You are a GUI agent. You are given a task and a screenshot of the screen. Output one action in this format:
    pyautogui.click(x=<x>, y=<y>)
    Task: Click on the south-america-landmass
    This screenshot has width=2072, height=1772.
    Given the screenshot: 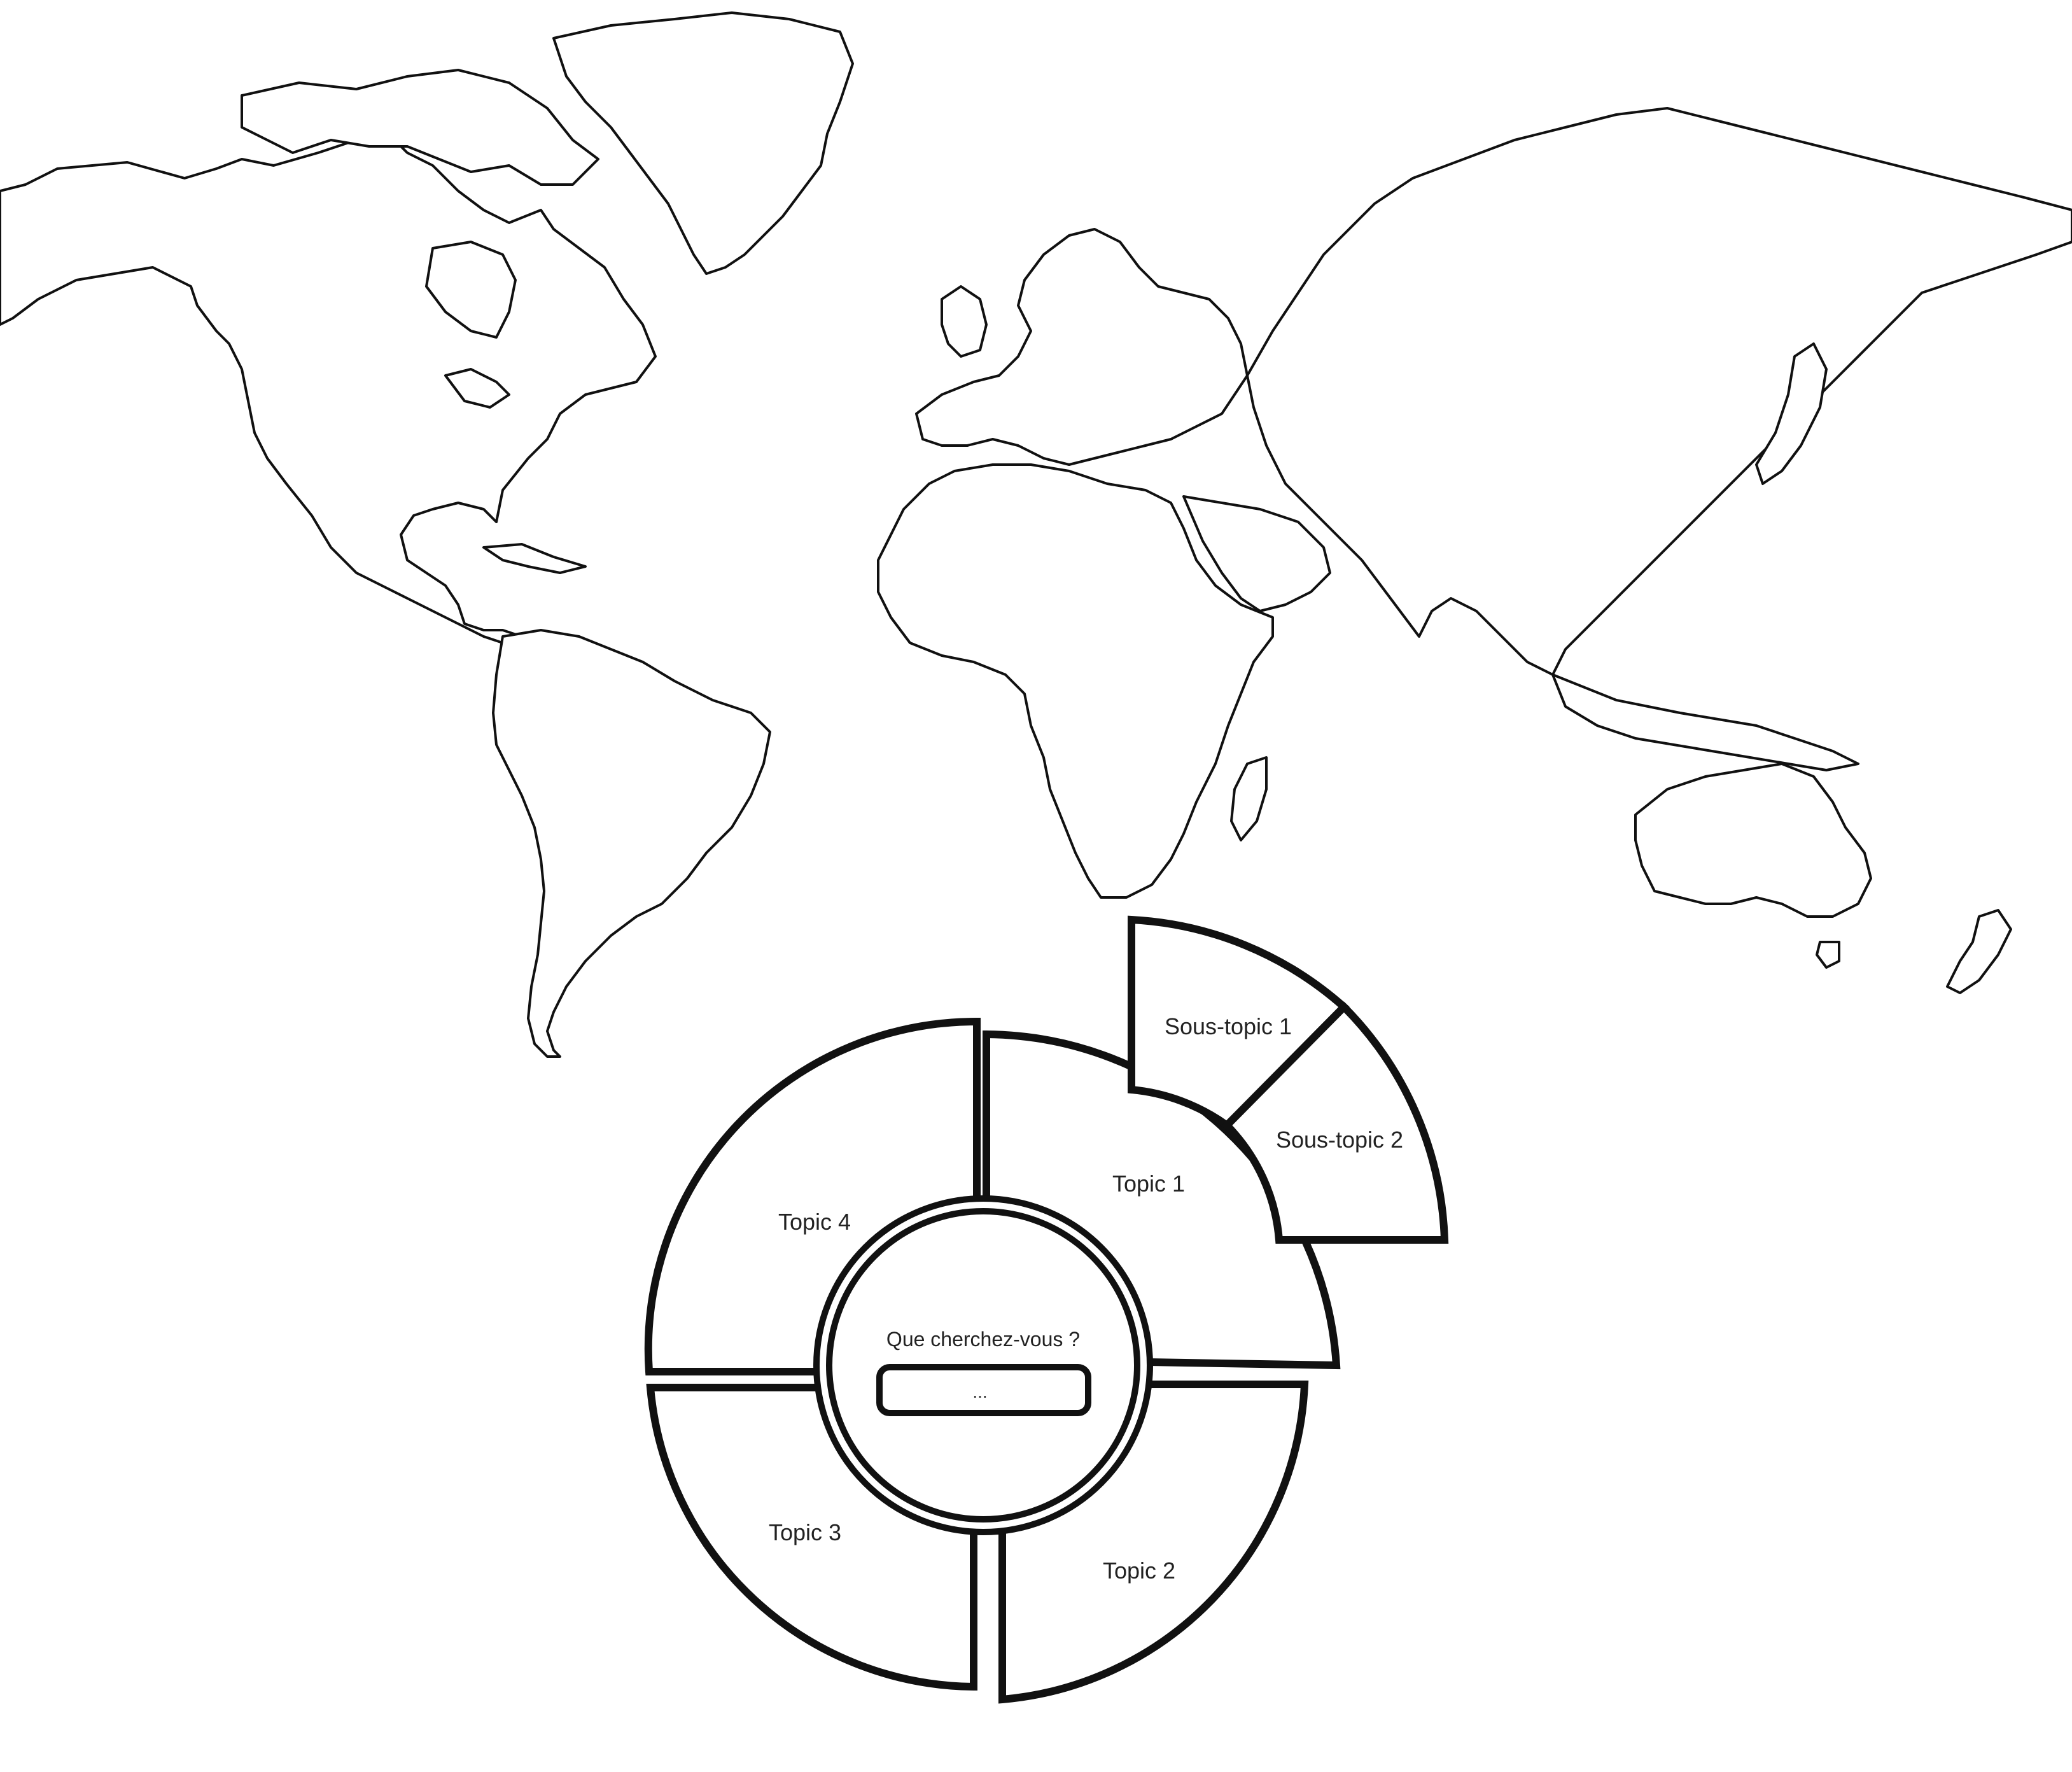 What is the action you would take?
    pyautogui.click(x=631, y=843)
    